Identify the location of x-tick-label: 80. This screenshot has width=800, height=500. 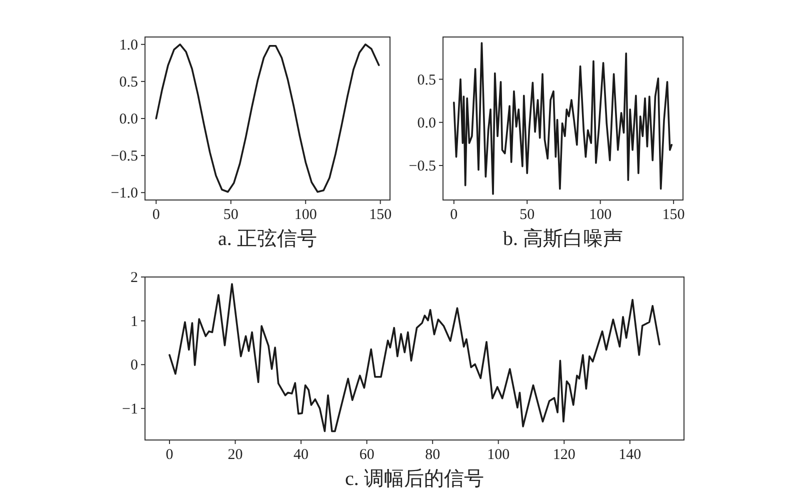
(432, 455).